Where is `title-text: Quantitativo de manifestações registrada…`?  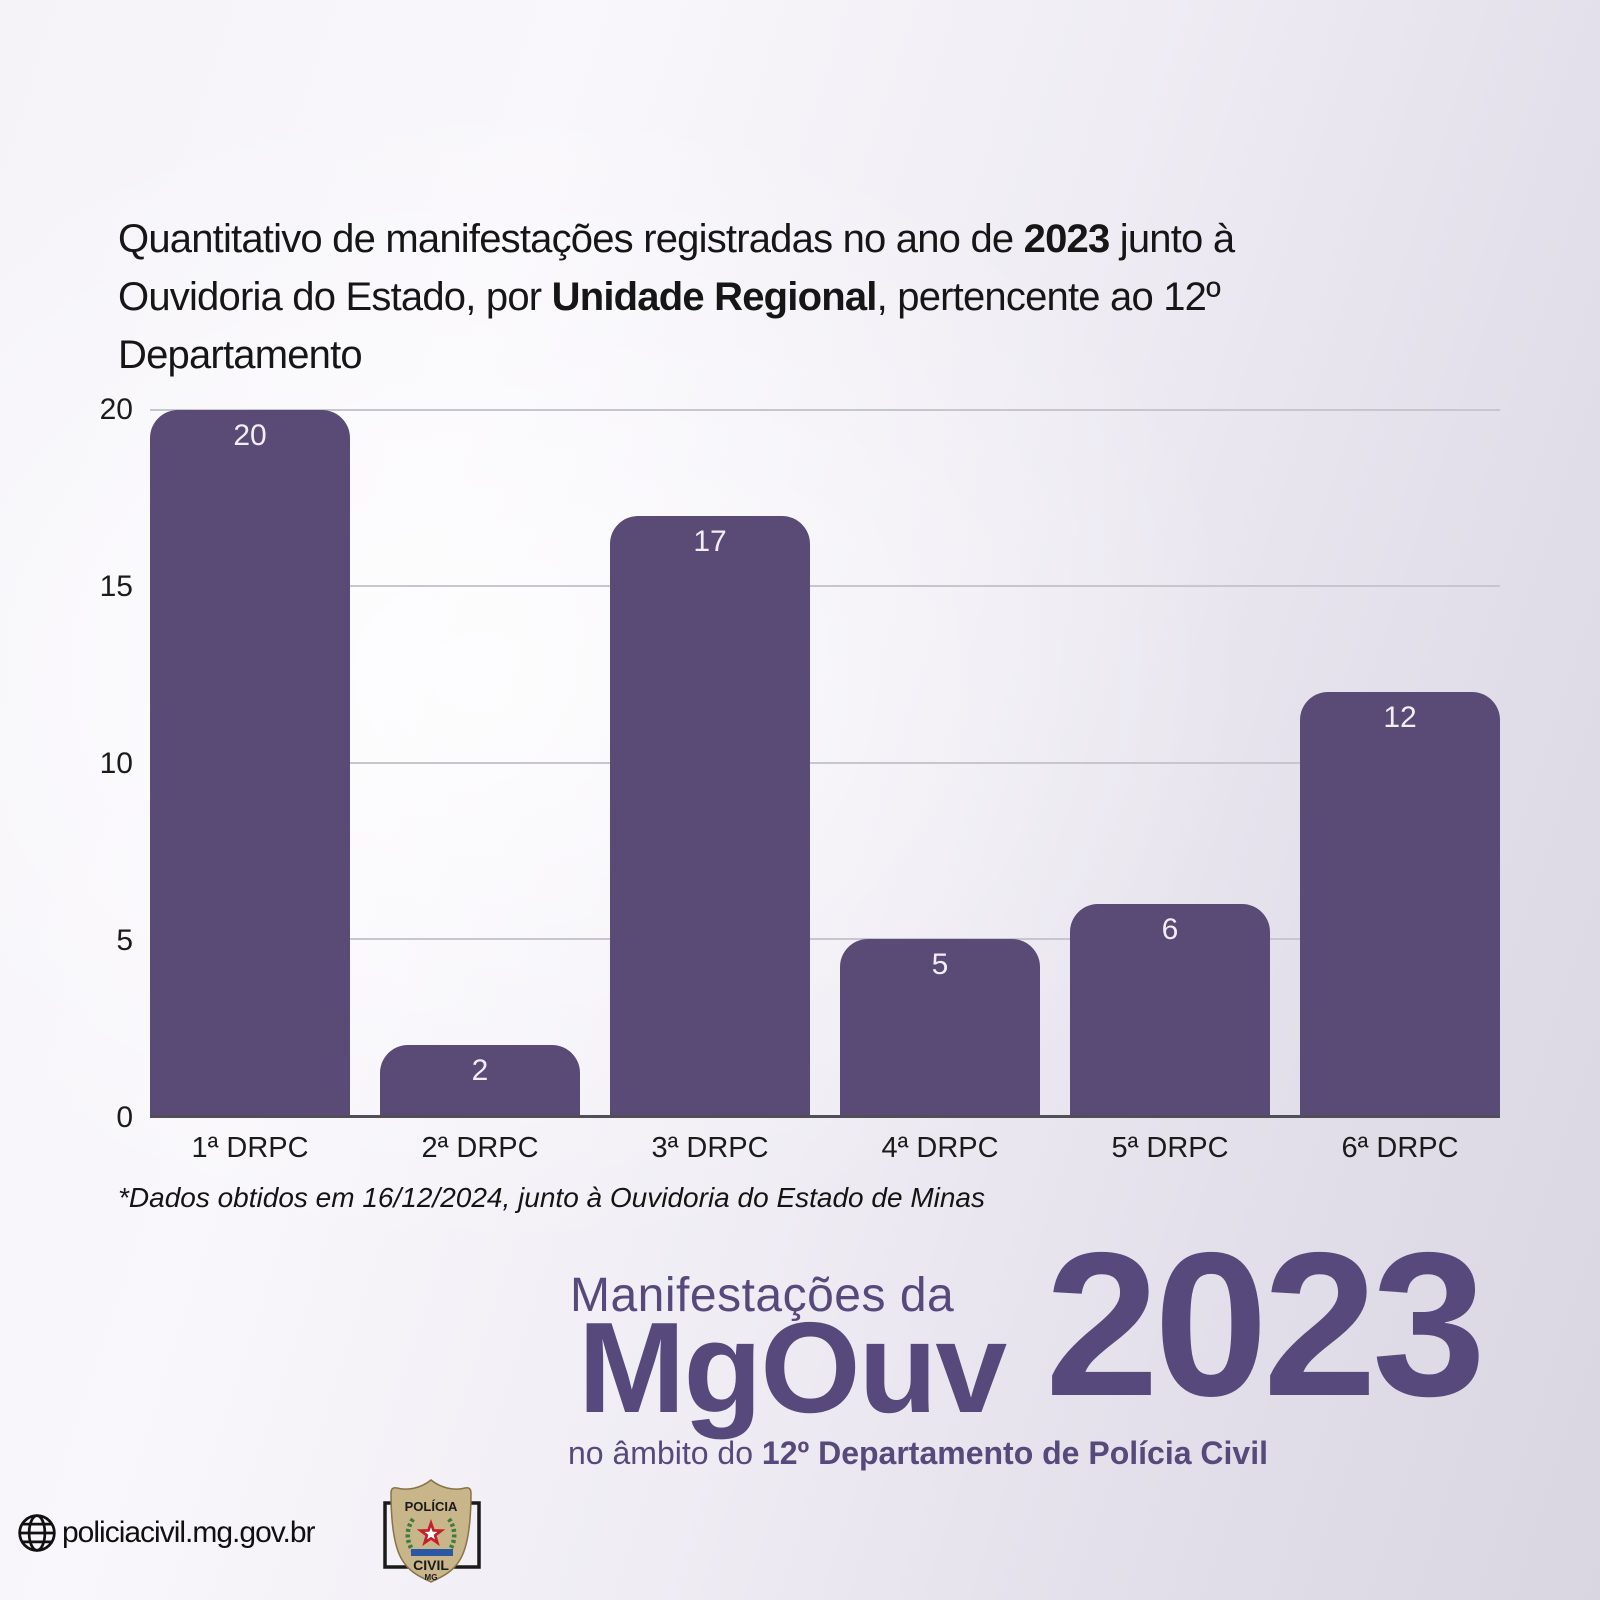 title-text: Quantitativo de manifestações registrada… is located at coordinates (571, 239).